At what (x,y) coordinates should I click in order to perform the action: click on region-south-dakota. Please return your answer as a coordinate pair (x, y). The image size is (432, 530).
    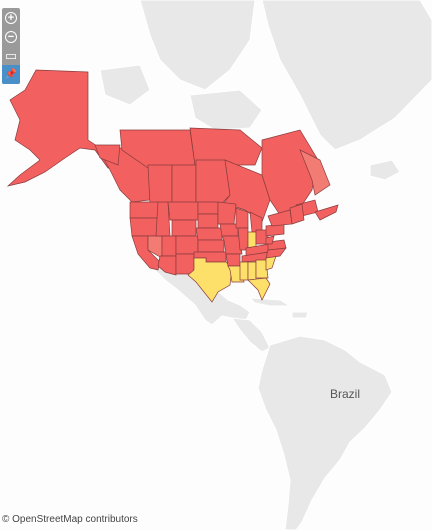
    Looking at the image, I should click on (208, 221).